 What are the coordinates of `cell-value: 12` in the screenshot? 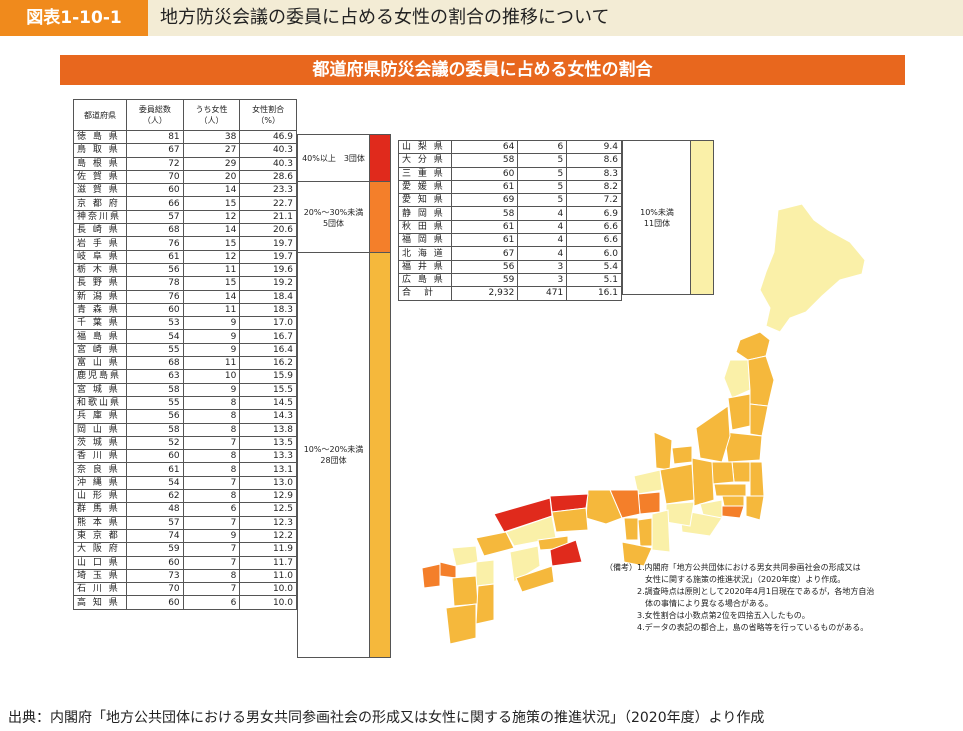 It's located at (211, 256).